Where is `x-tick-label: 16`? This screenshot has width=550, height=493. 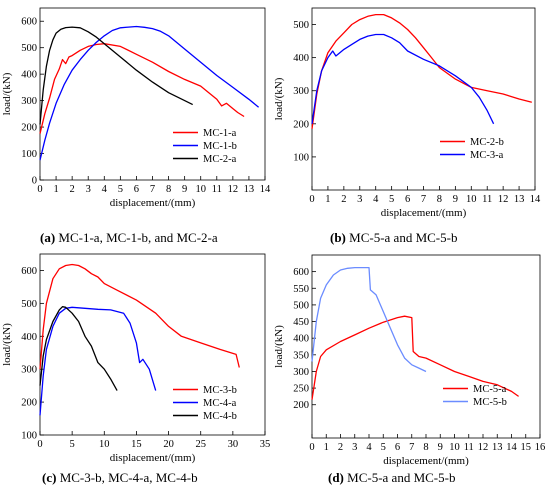 x-tick-label: 16 is located at coordinates (540, 447).